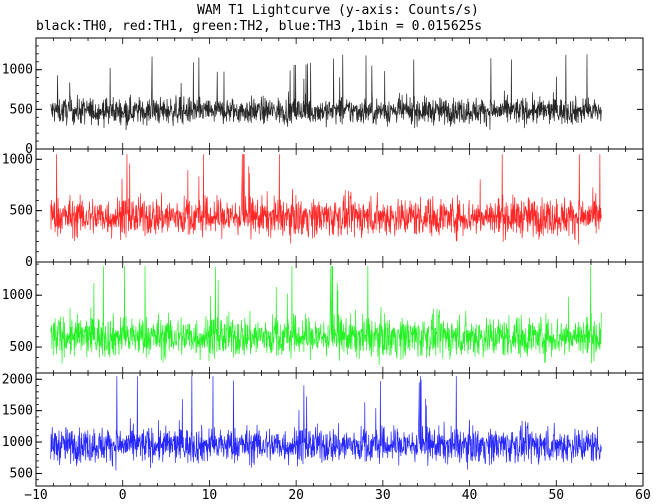  What do you see at coordinates (338, 10) in the screenshot?
I see `chart-title: WAM T1 Lightcurve (y-axis: Counts/s)` at bounding box center [338, 10].